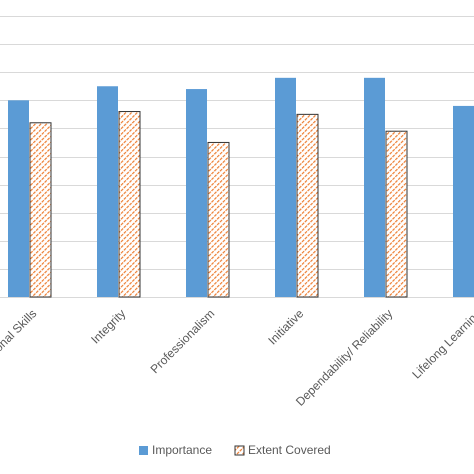  What do you see at coordinates (285, 326) in the screenshot?
I see `x-tick-label: Initiative` at bounding box center [285, 326].